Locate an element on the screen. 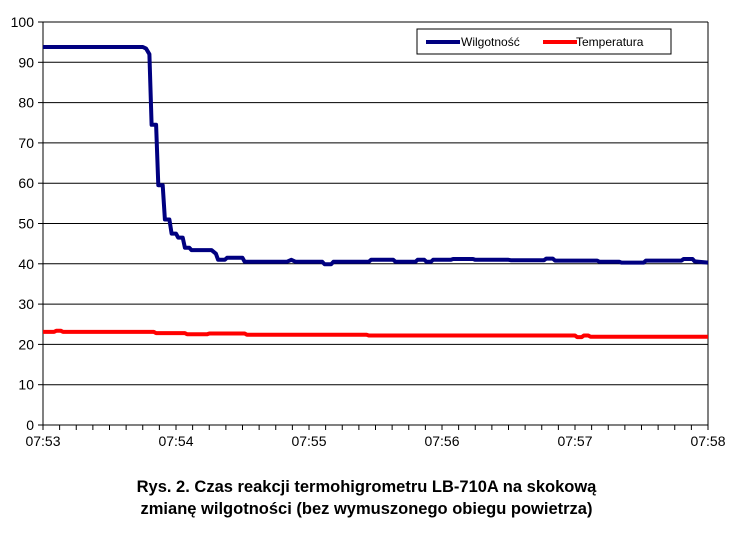 The width and height of the screenshot is (733, 559). y-tick-label: 10 is located at coordinates (26, 385).